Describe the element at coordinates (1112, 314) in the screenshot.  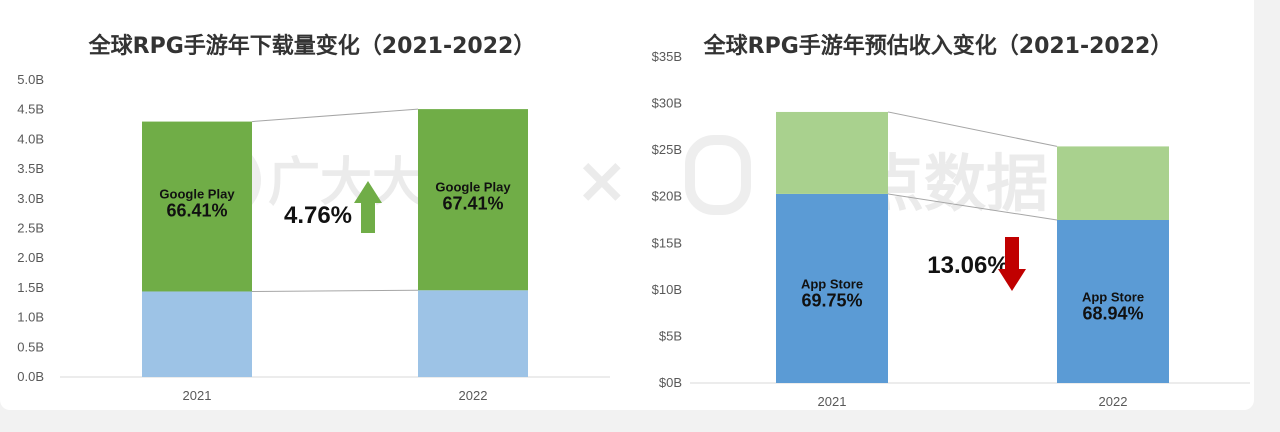
I see `bar-label-pct: 68.94%` at that location.